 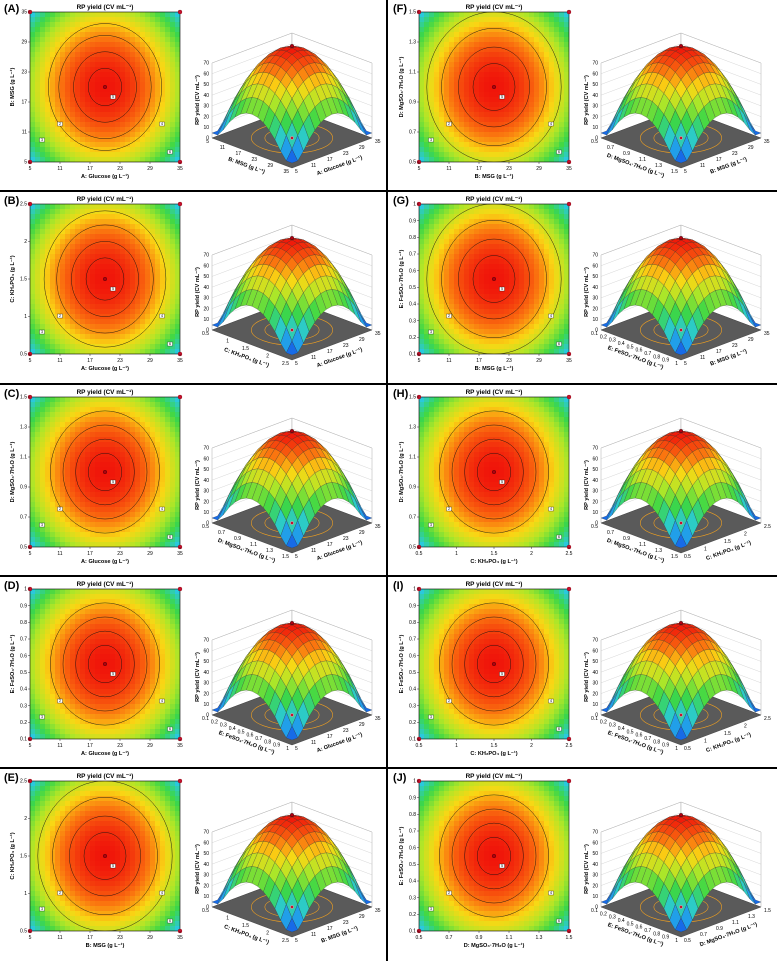 What do you see at coordinates (12, 9) in the screenshot?
I see `panel-label: (A)` at bounding box center [12, 9].